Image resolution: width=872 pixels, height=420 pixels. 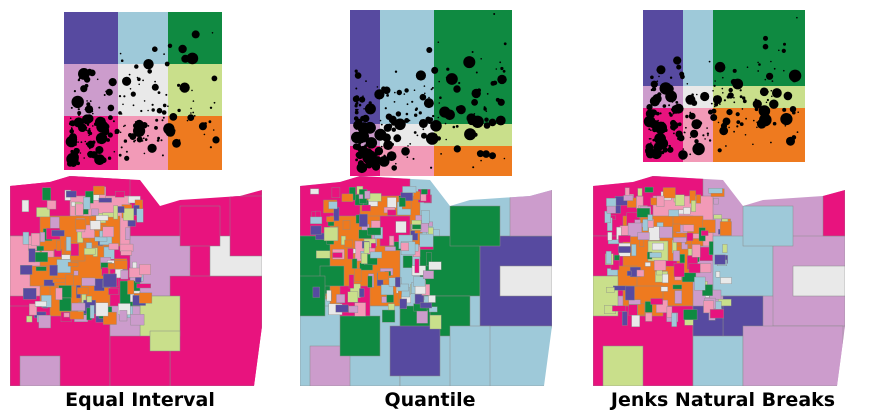 I want to click on map-region, so click(x=793, y=355).